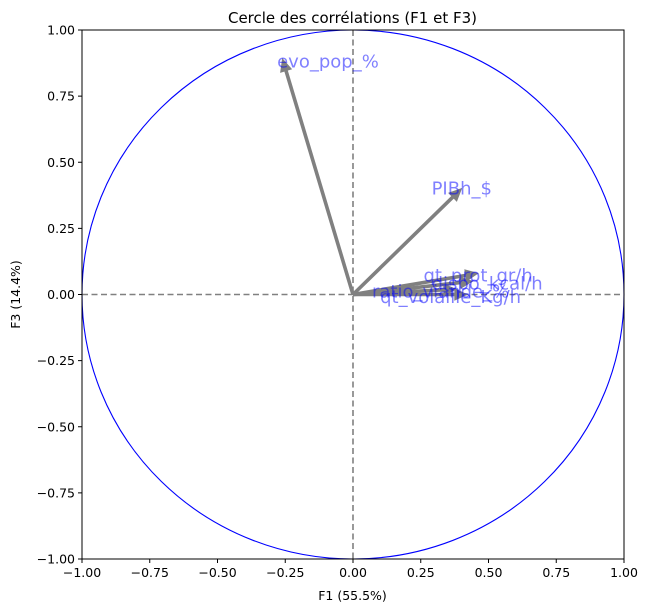  What do you see at coordinates (82, 572) in the screenshot?
I see `x-tick-label: −1.00` at bounding box center [82, 572].